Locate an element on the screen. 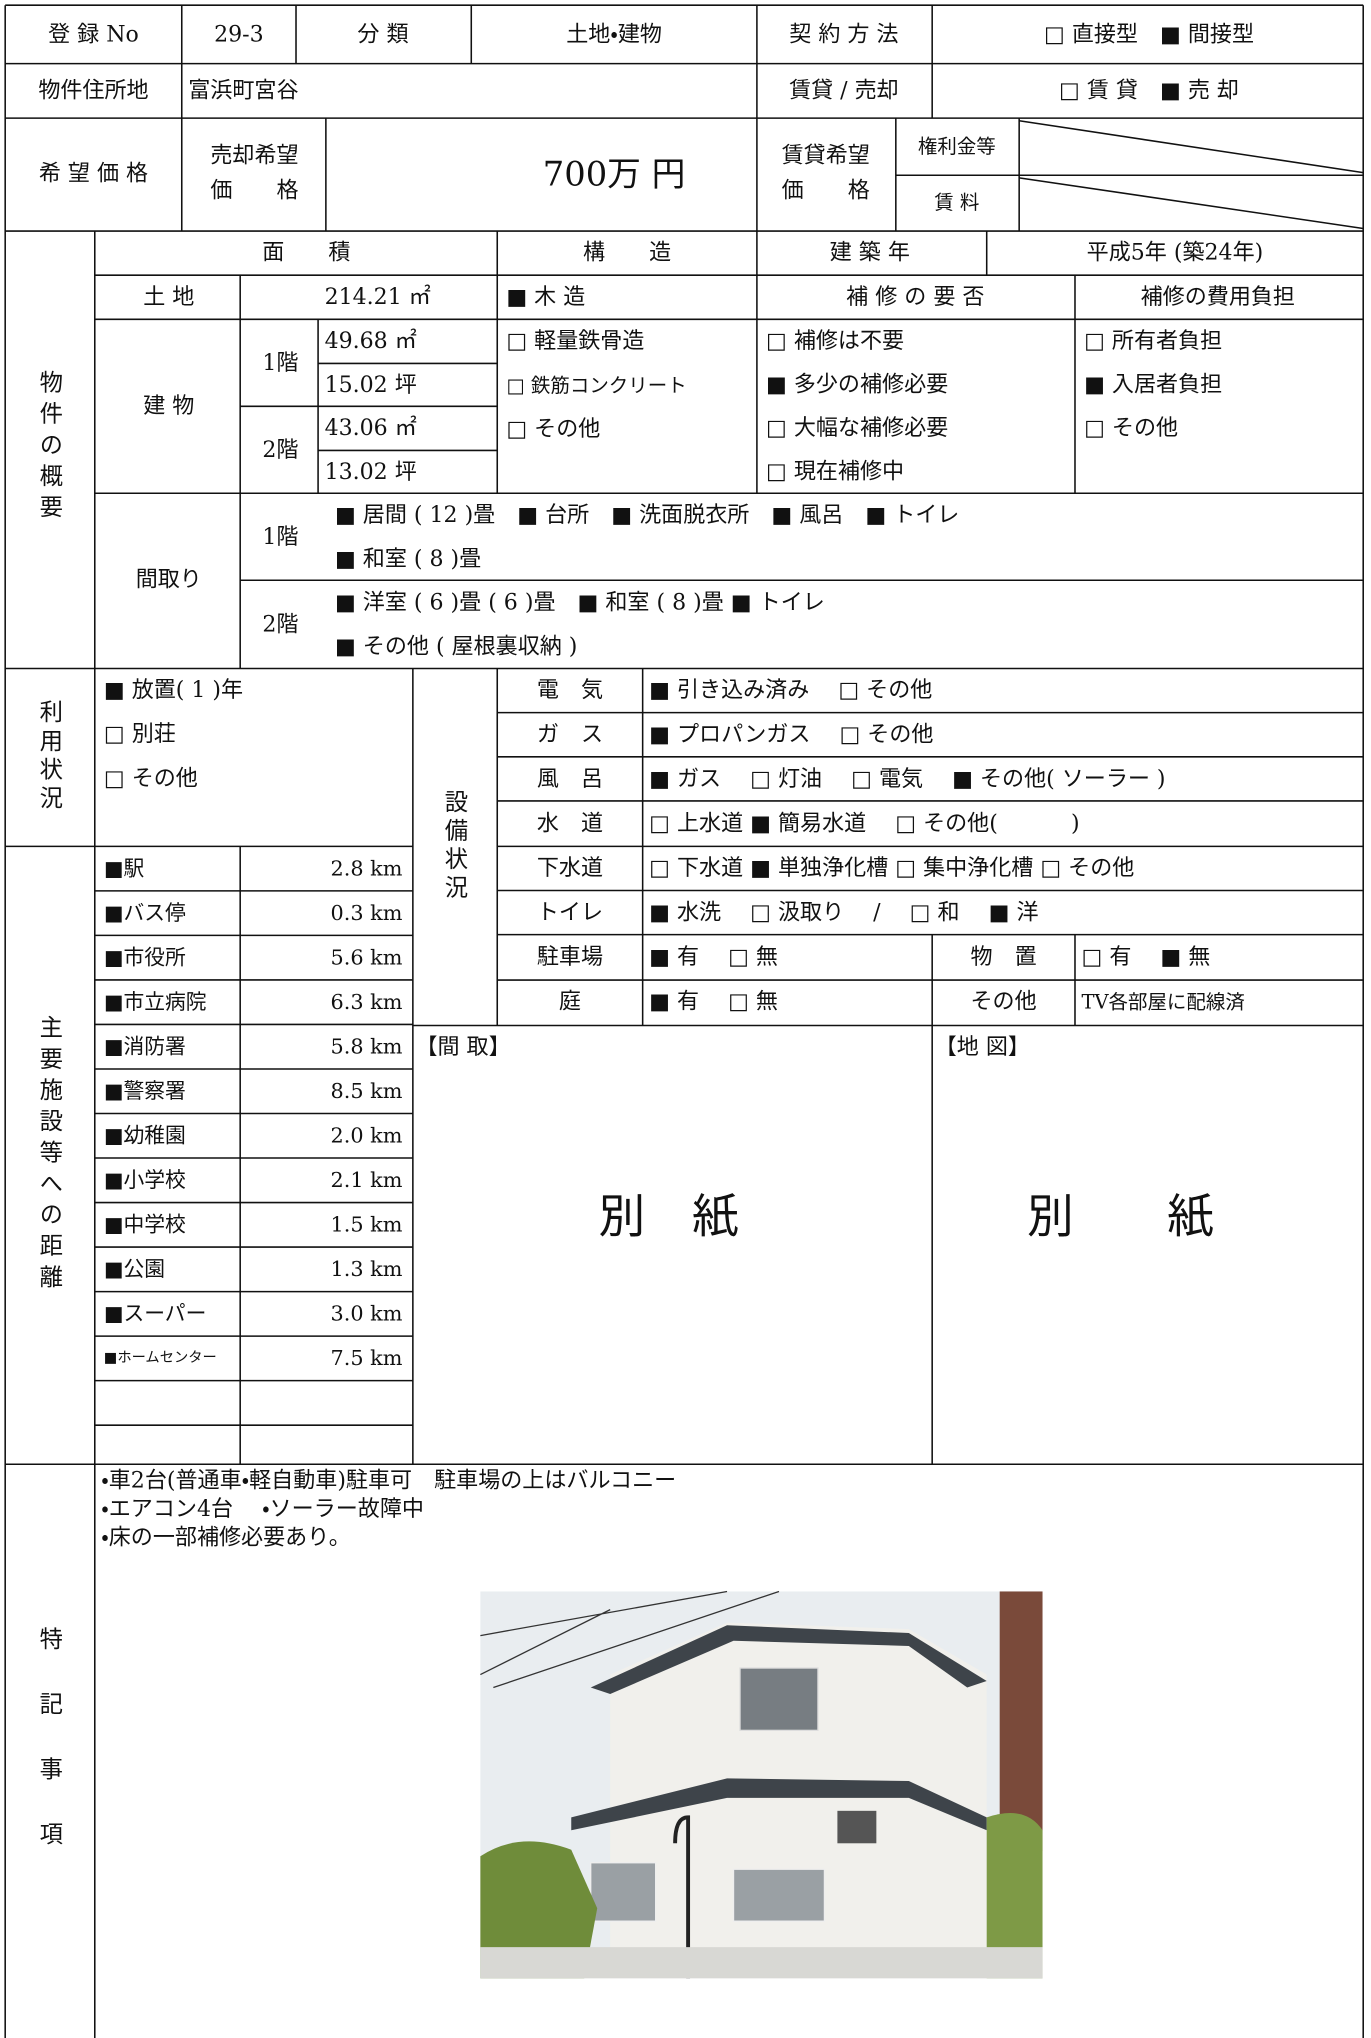 This screenshot has width=1371, height=2038. label: 補修の費用負担 is located at coordinates (1218, 297).